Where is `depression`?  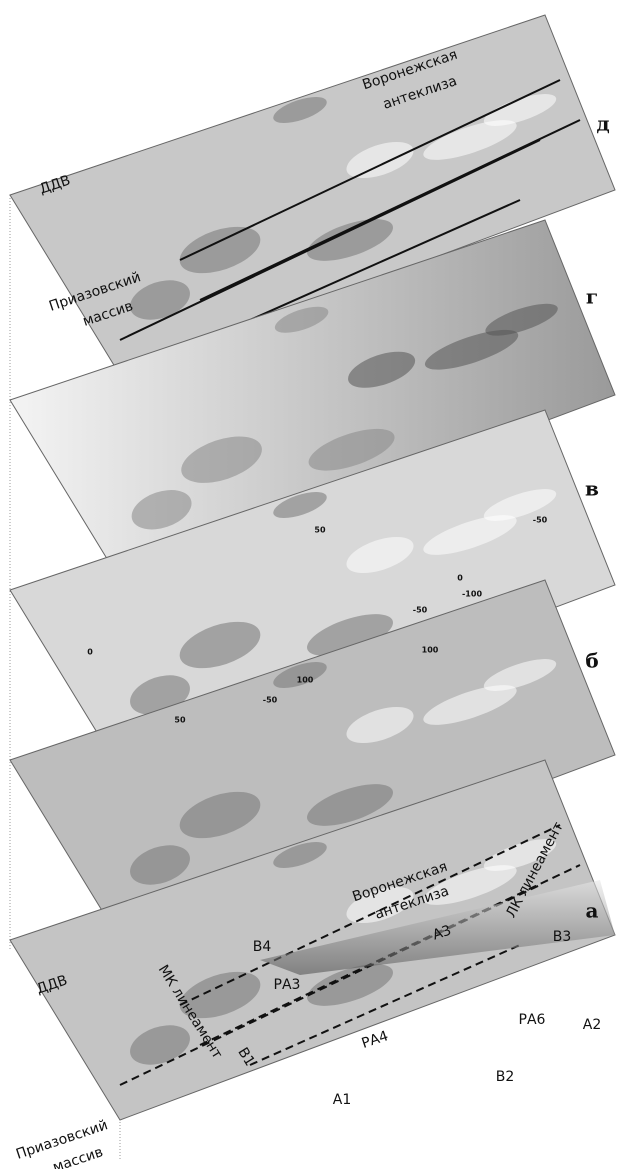
depression is located at coordinates (437, 927).